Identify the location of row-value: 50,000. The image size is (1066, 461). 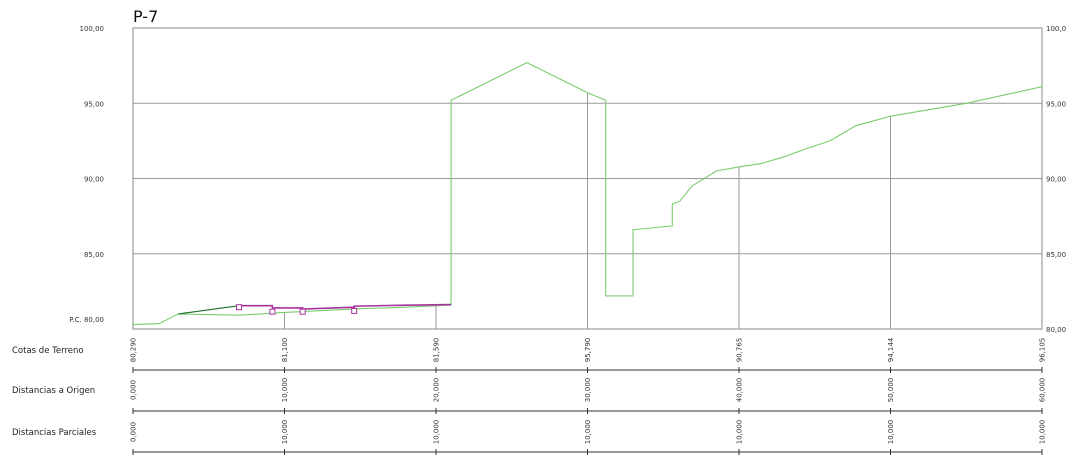
(891, 390).